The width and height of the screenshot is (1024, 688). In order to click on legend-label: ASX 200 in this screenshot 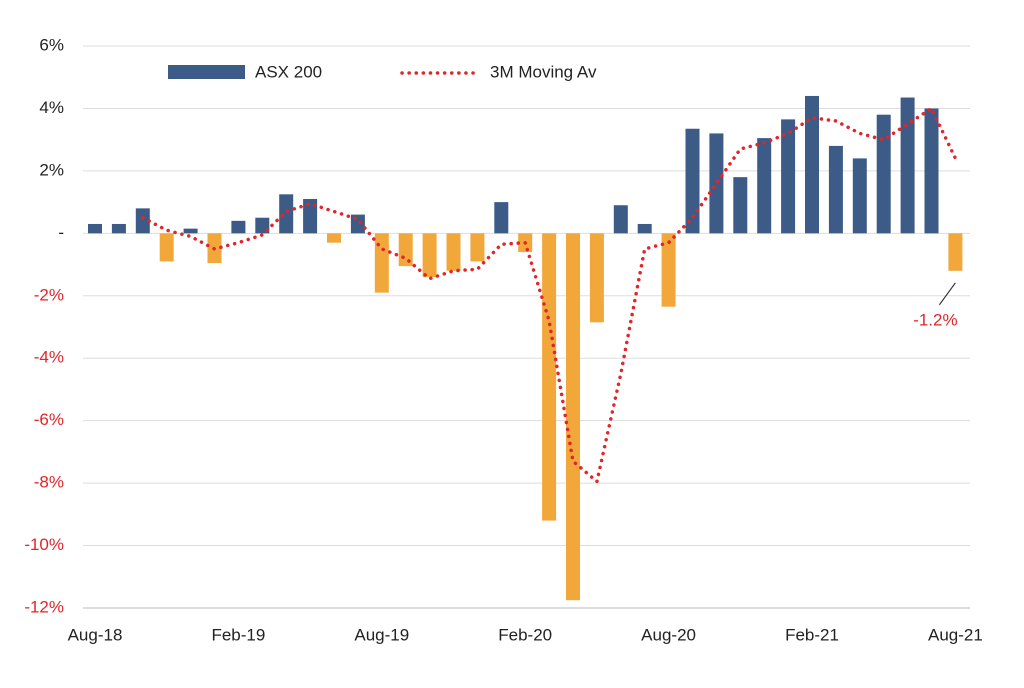, I will do `click(288, 71)`.